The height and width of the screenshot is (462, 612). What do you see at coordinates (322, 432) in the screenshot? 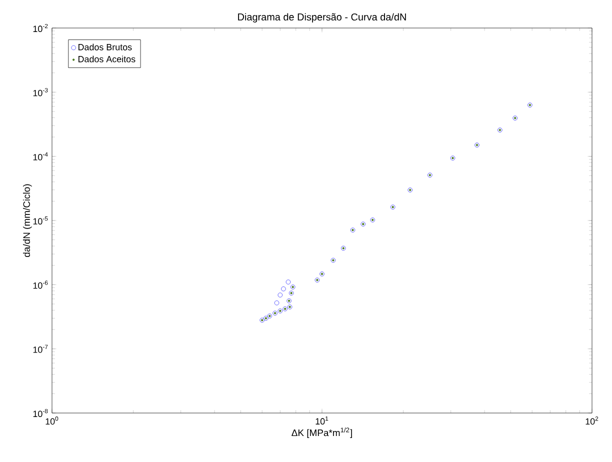
I see `x-axis-title: ΔK [MPa*m$^{1/2}$]` at bounding box center [322, 432].